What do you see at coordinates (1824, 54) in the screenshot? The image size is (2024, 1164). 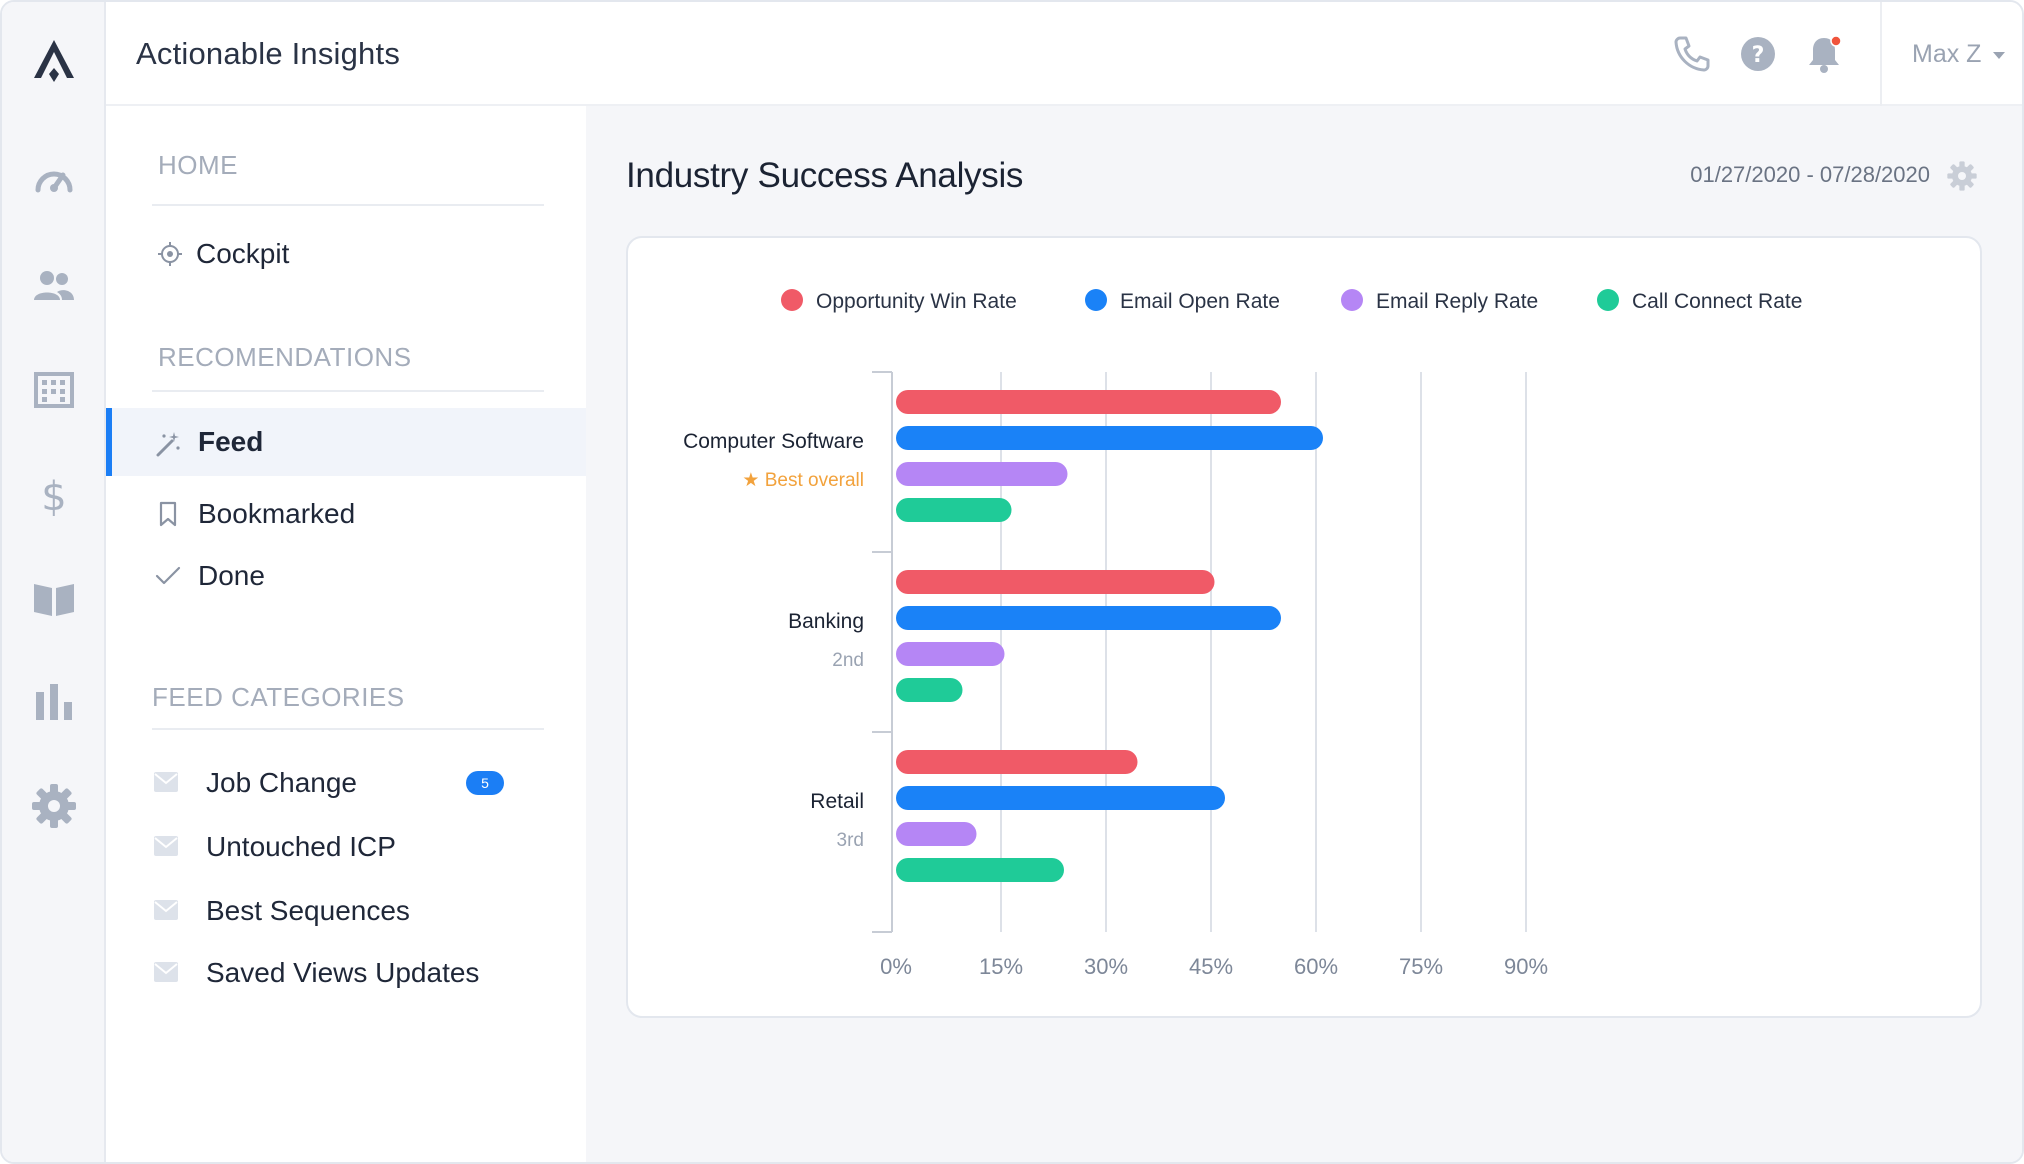 I see `bell-icon` at bounding box center [1824, 54].